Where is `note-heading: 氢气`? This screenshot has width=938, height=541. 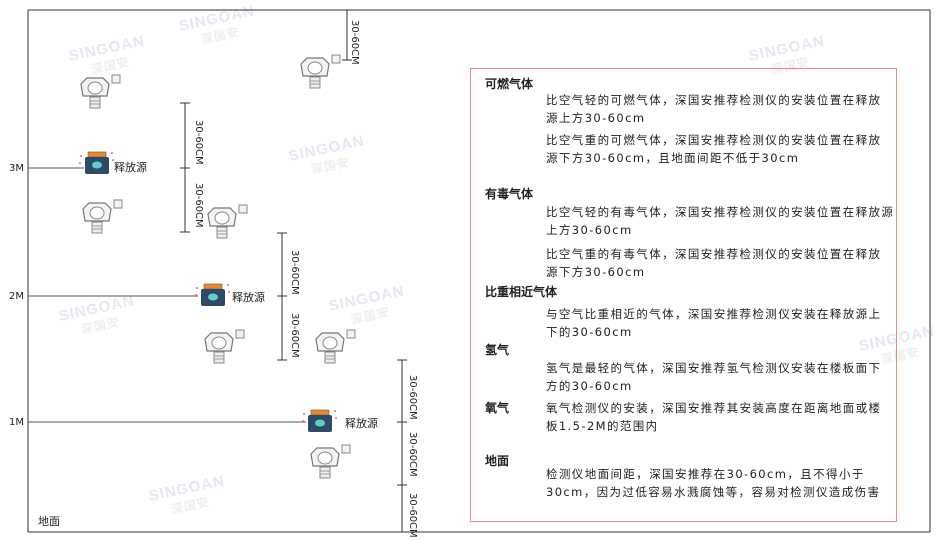 note-heading: 氢气 is located at coordinates (497, 350).